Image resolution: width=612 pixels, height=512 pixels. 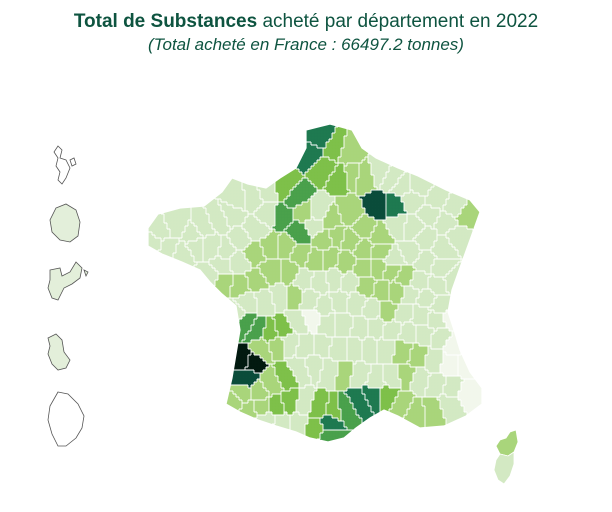 I want to click on map-title-rest: acheté par département en 2022, so click(x=400, y=21).